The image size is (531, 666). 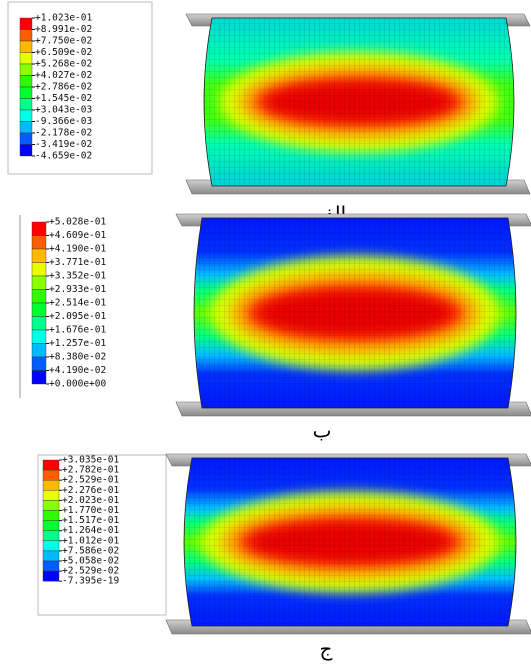 What do you see at coordinates (77, 316) in the screenshot?
I see `legend-label: +2.095e-01` at bounding box center [77, 316].